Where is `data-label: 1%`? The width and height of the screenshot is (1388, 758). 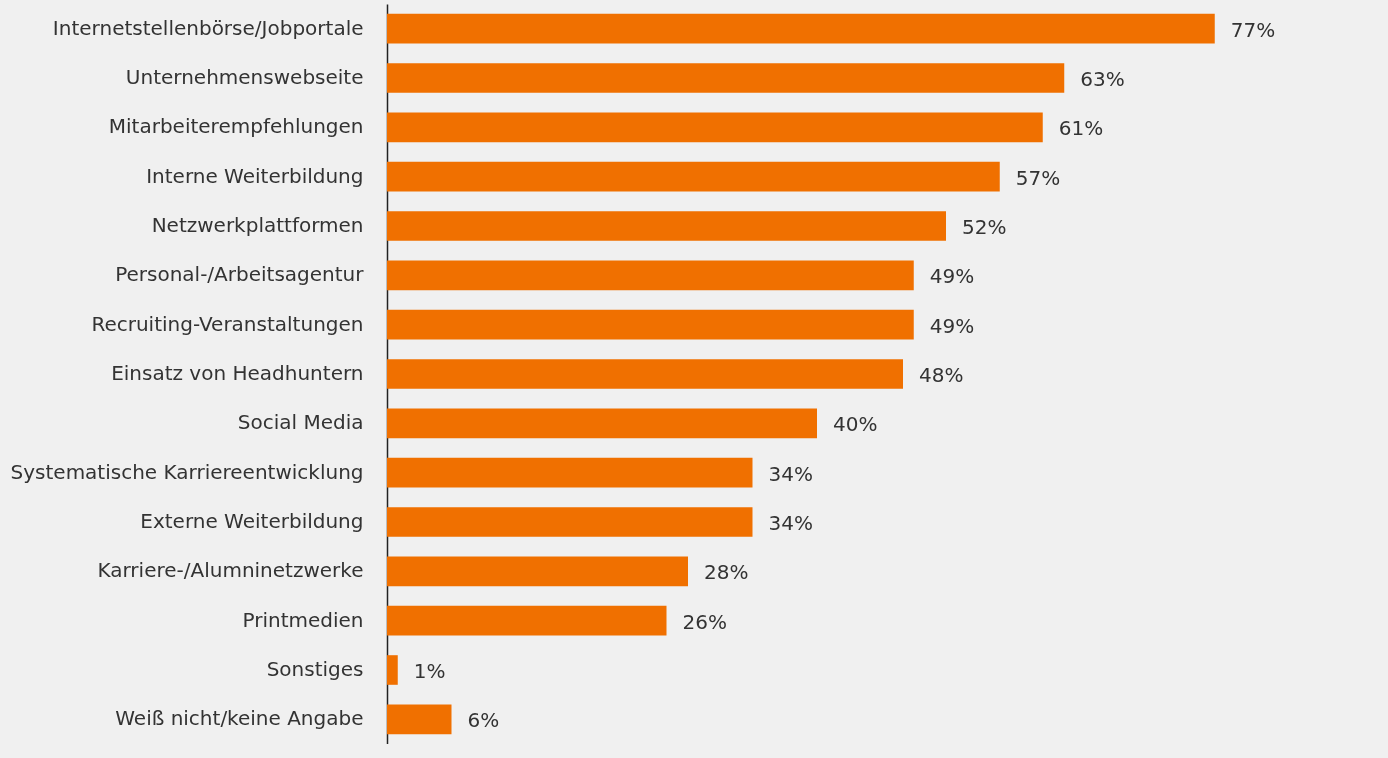
data-label: 1% is located at coordinates (429, 671).